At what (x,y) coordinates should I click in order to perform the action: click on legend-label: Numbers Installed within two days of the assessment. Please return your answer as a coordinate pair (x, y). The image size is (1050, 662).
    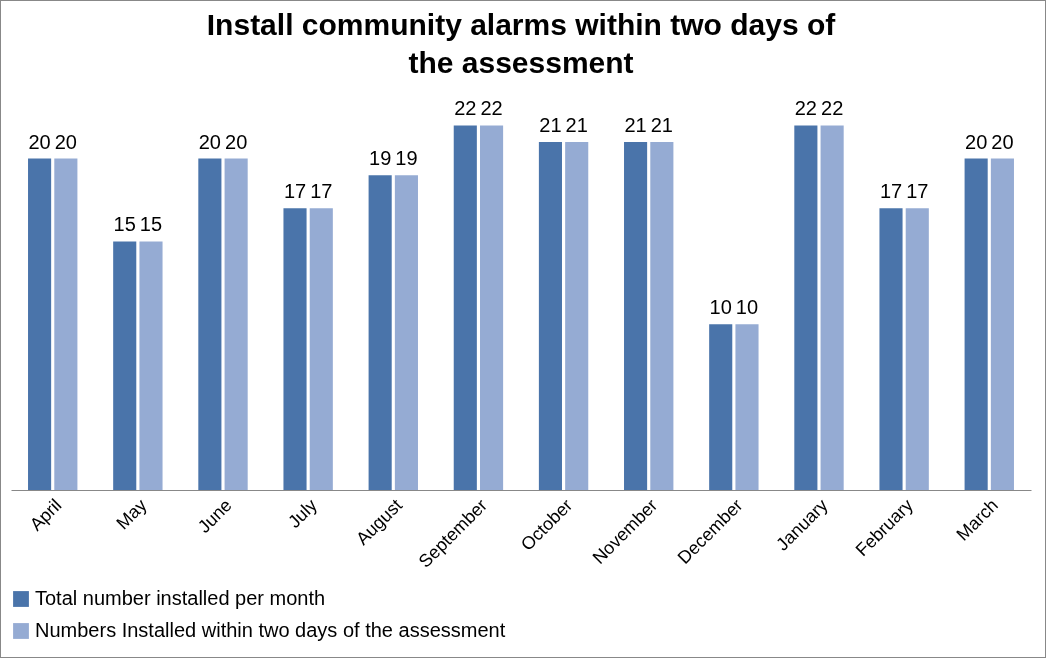
    Looking at the image, I should click on (270, 630).